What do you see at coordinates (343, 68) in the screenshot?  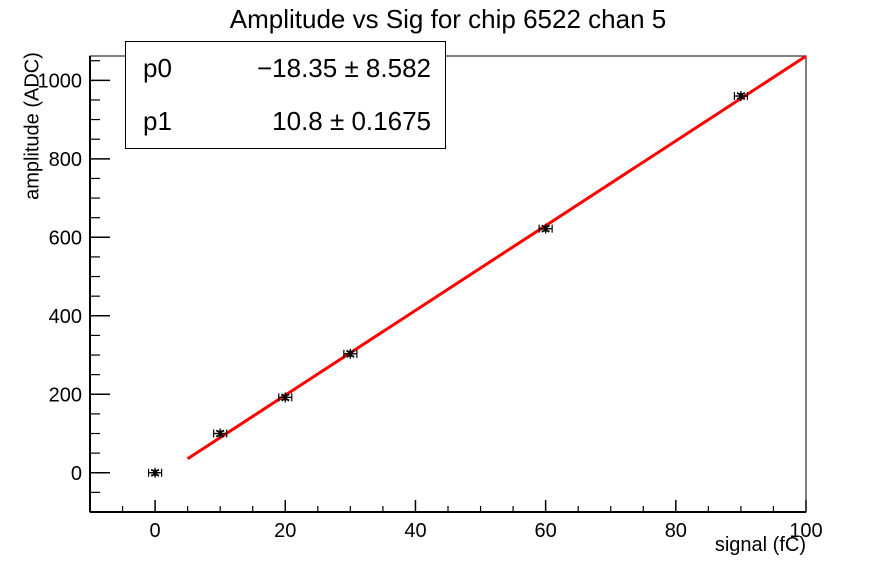 I see `stats-param-value: −18.35 ± 8.582` at bounding box center [343, 68].